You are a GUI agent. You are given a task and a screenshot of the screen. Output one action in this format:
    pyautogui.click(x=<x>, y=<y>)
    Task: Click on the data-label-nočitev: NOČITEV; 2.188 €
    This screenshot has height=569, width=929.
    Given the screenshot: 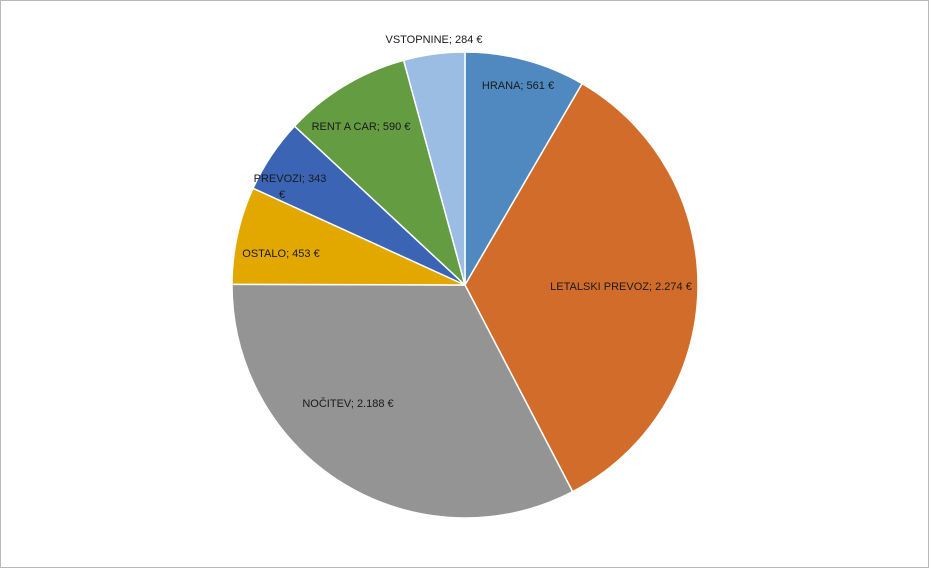 What is the action you would take?
    pyautogui.click(x=347, y=403)
    